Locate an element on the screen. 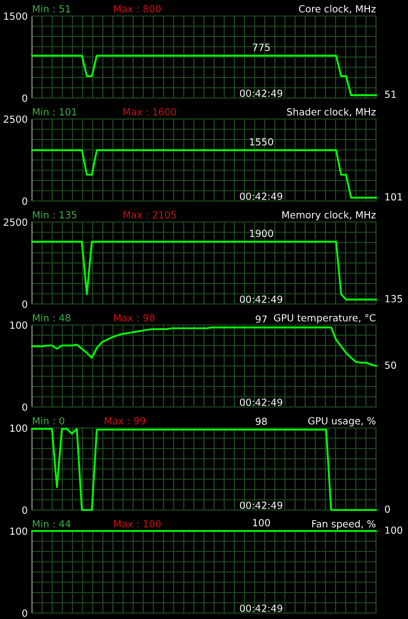 The height and width of the screenshot is (619, 408). text: 97 is located at coordinates (261, 319).